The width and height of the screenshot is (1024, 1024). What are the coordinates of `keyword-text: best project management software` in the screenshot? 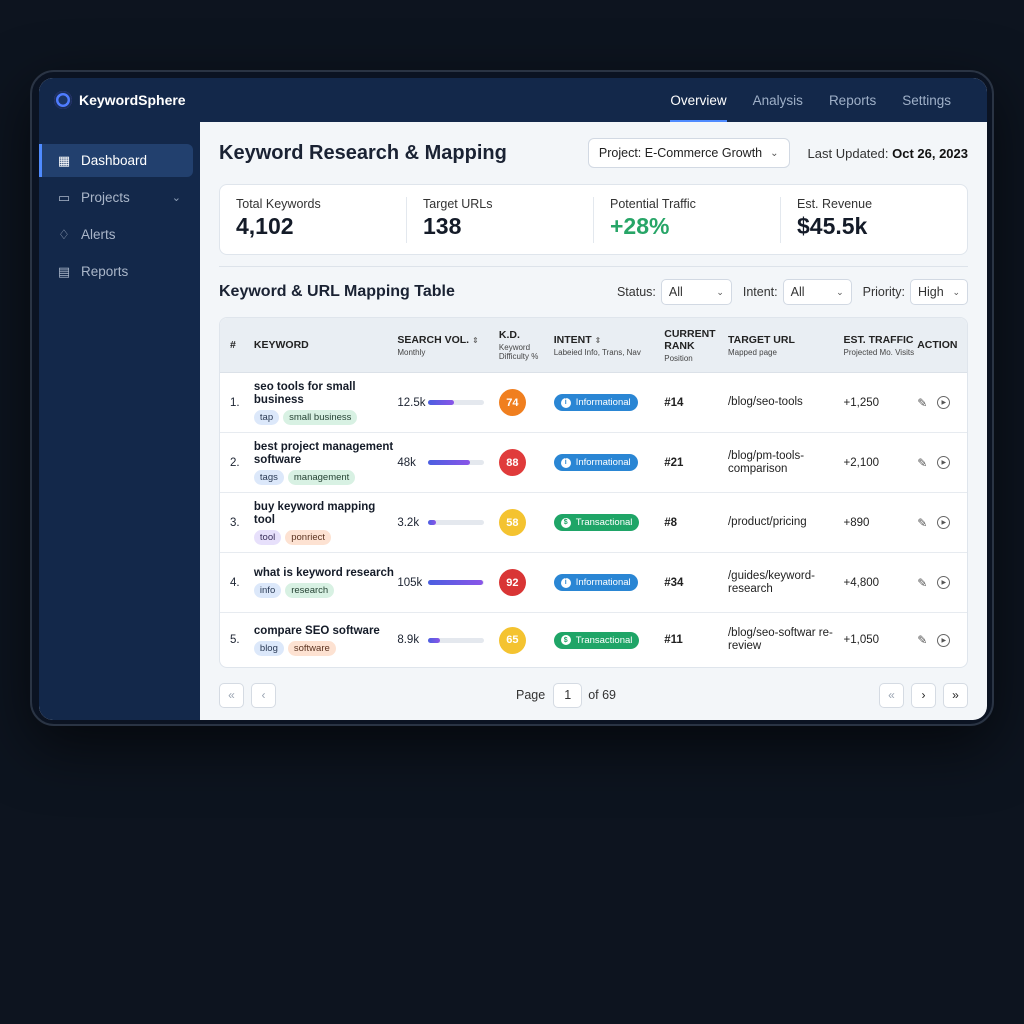 It's located at (323, 453).